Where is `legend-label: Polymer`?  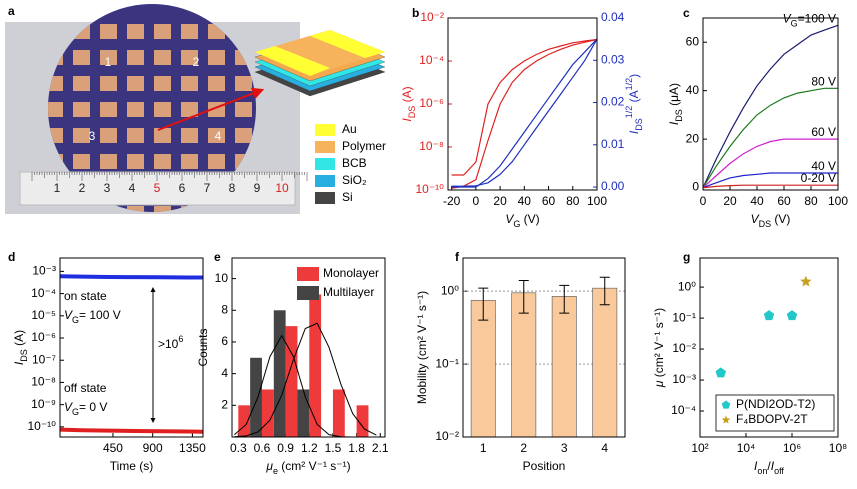 legend-label: Polymer is located at coordinates (364, 146).